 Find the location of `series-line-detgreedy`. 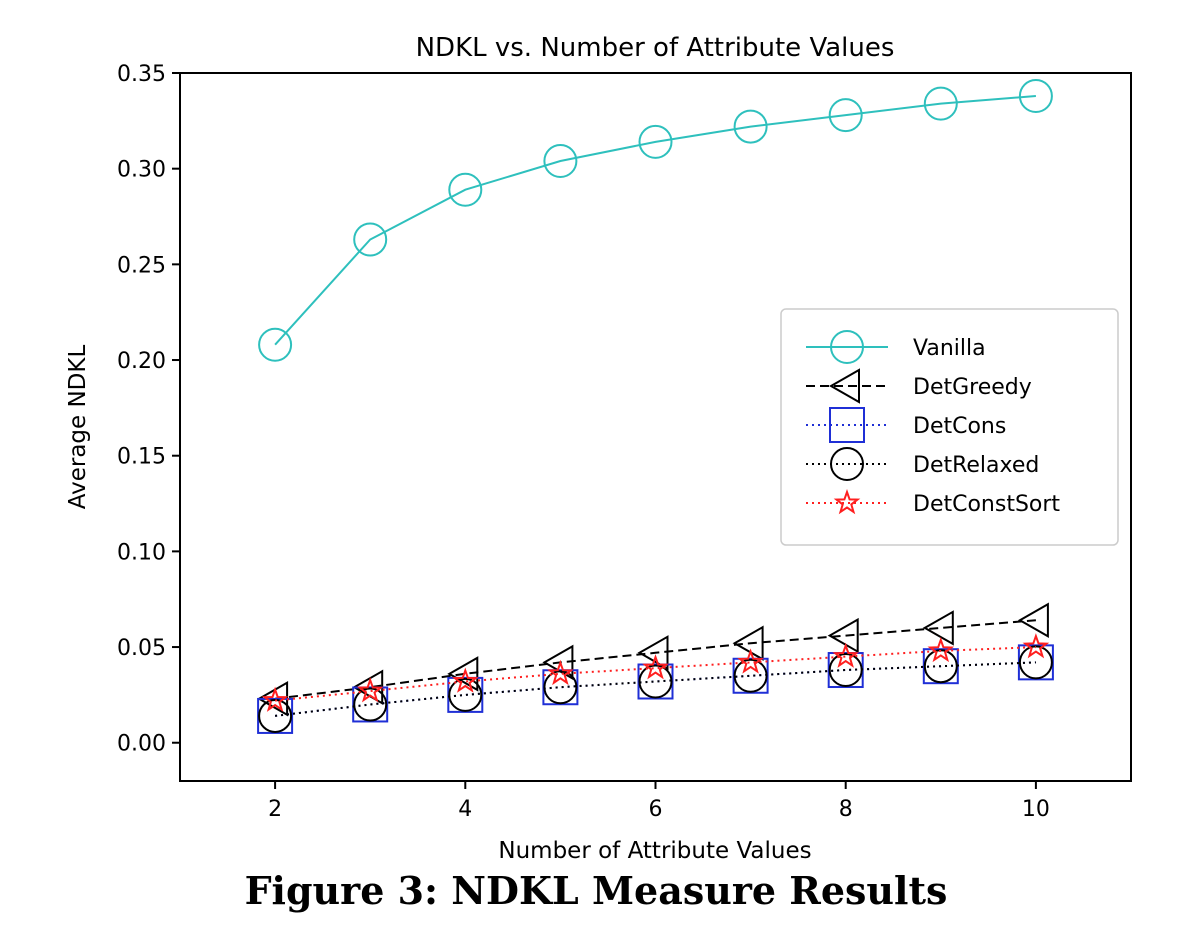

series-line-detgreedy is located at coordinates (655, 659).